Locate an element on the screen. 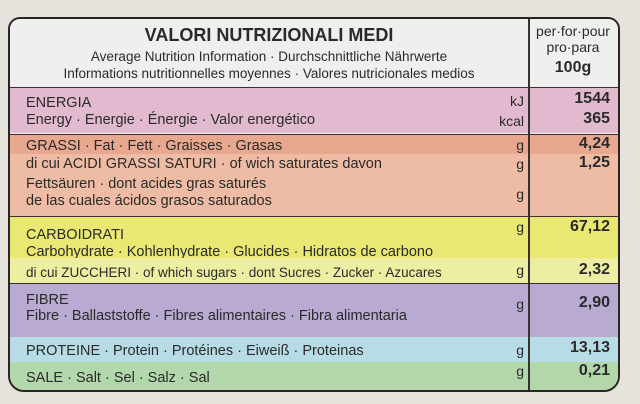  carbs-value: 67,12 is located at coordinates (589, 226).